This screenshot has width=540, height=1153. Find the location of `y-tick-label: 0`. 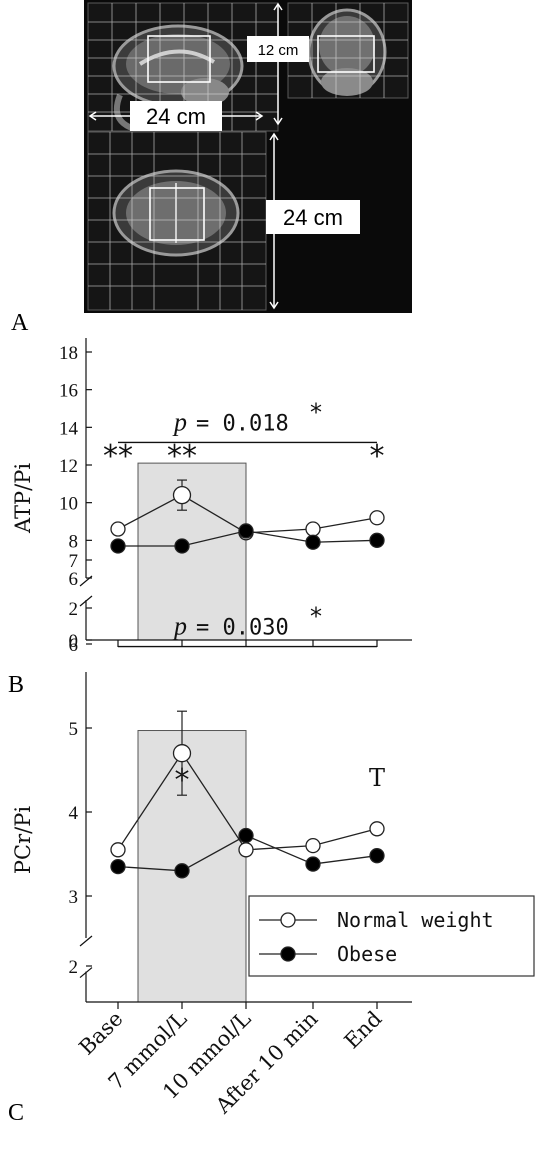

y-tick-label: 0 is located at coordinates (74, 641).